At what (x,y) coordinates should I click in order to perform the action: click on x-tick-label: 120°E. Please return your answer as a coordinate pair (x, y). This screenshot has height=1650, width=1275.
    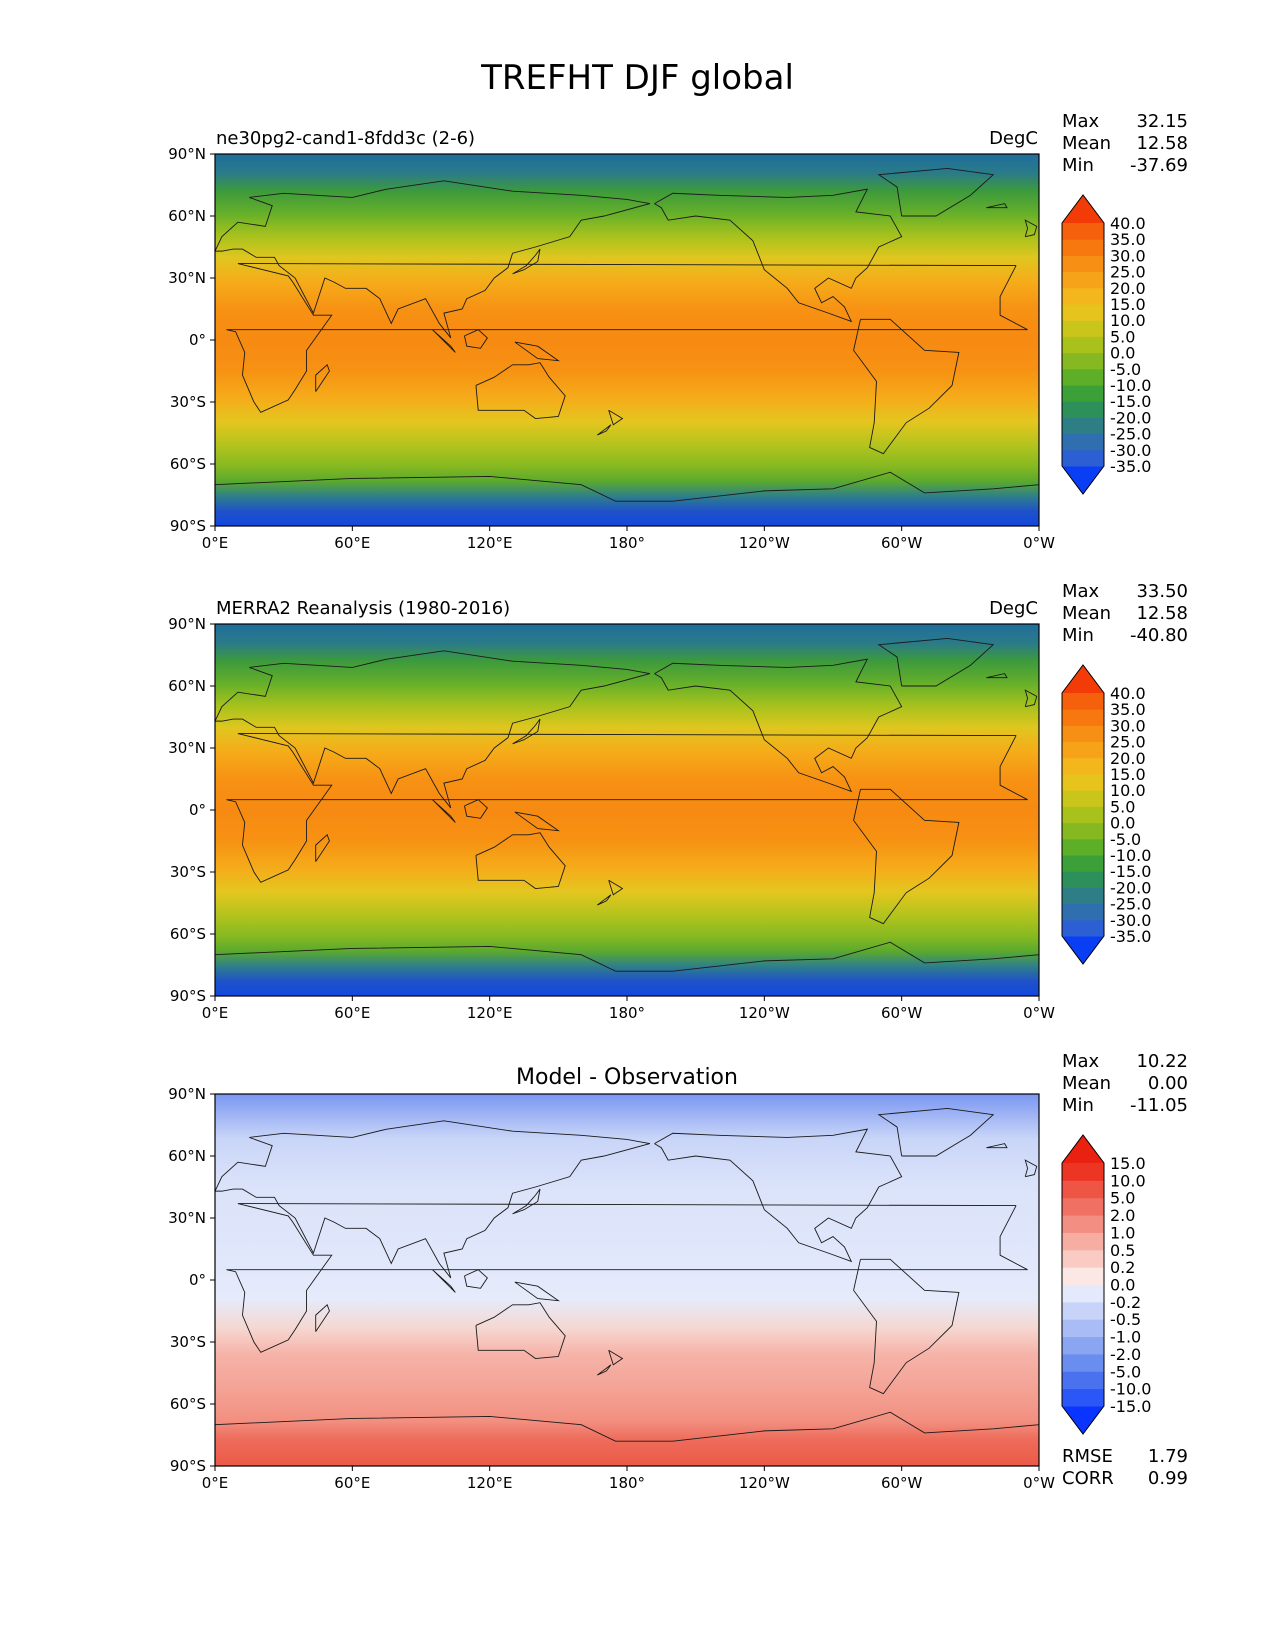
    Looking at the image, I should click on (490, 543).